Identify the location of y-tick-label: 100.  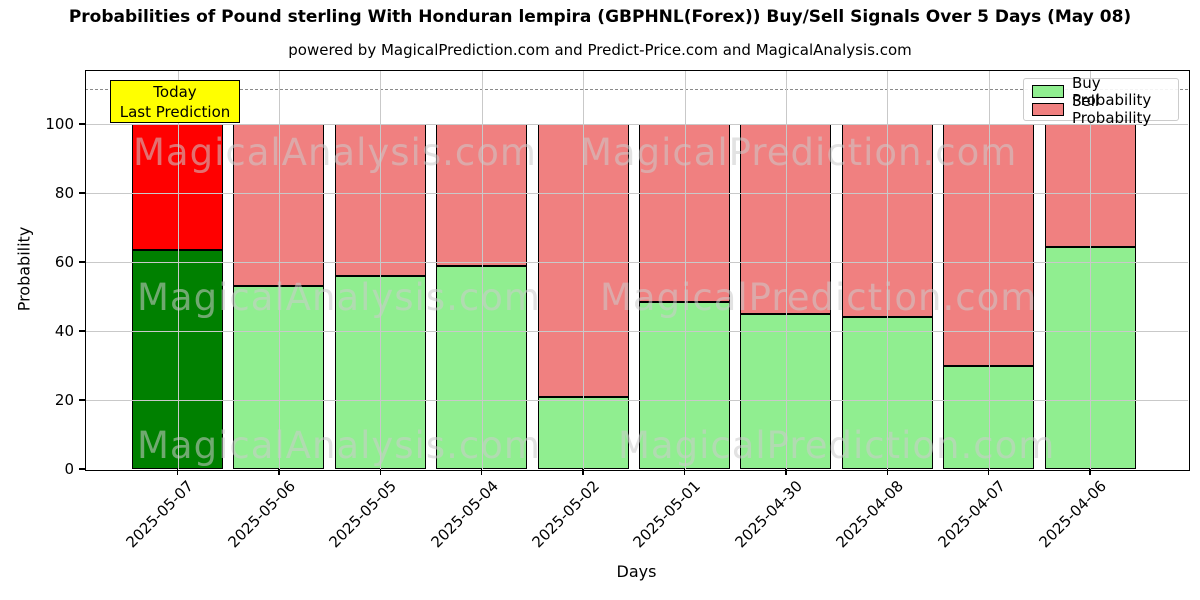
(59, 124).